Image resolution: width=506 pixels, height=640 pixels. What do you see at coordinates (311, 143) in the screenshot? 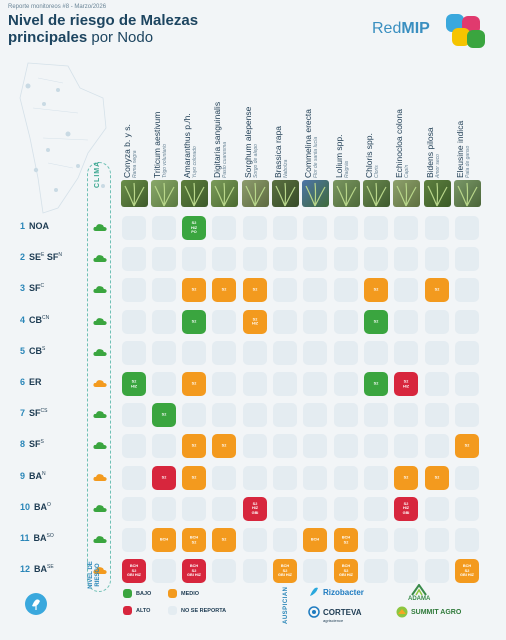
I see `weed-header: Commelina erecta Flor de santa lucía` at bounding box center [311, 143].